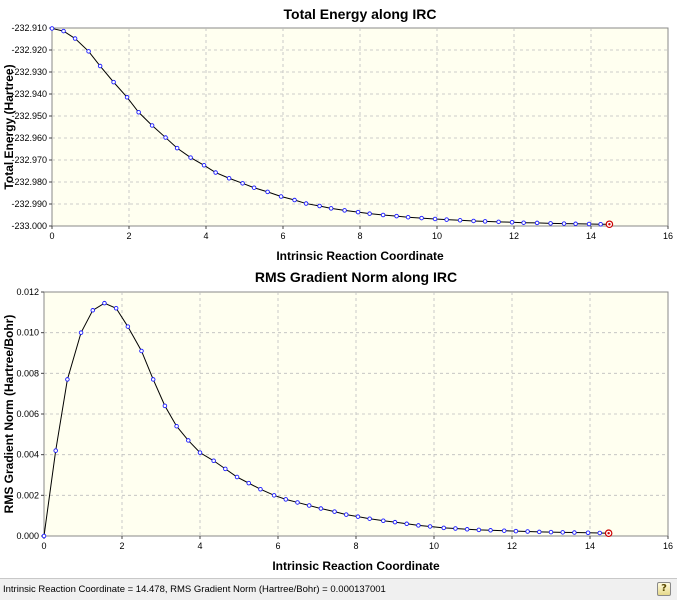  I want to click on x-tick-label: 0, so click(51, 236).